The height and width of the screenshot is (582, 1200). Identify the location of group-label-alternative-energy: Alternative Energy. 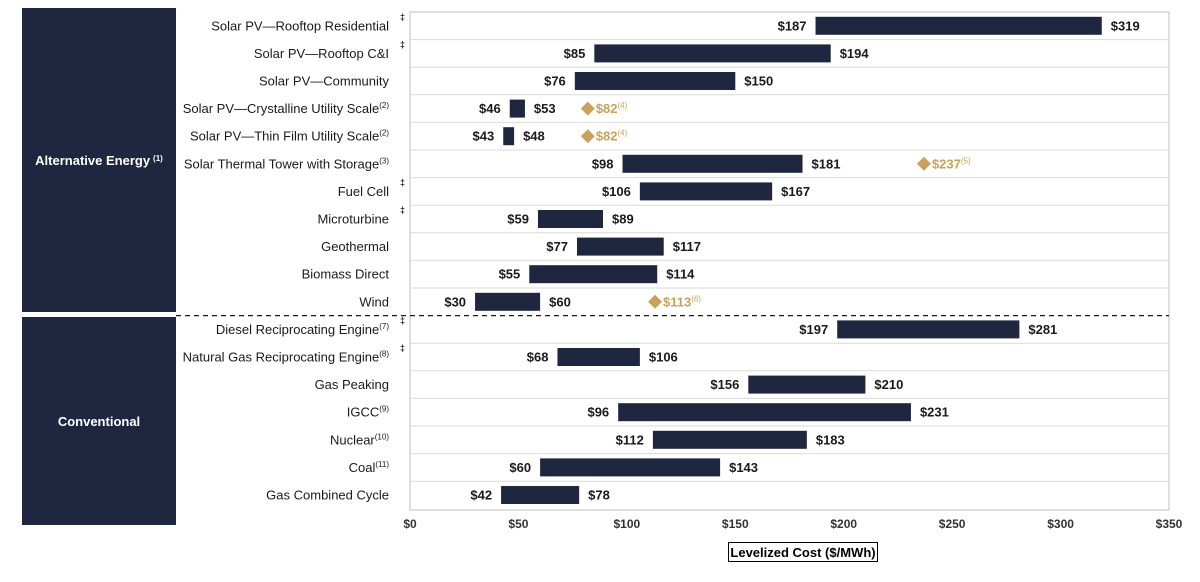
(93, 160).